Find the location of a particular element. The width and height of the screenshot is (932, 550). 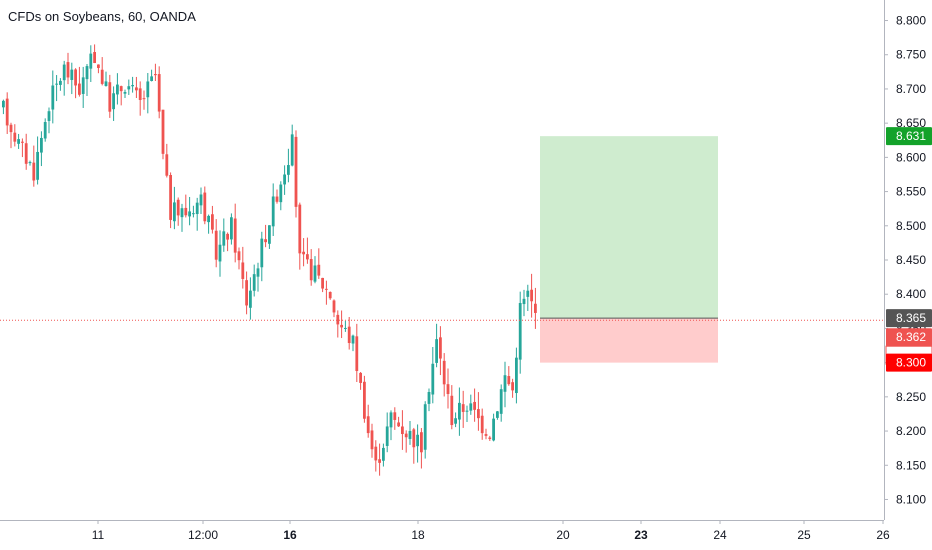

time-tick-label: 16 is located at coordinates (290, 535).